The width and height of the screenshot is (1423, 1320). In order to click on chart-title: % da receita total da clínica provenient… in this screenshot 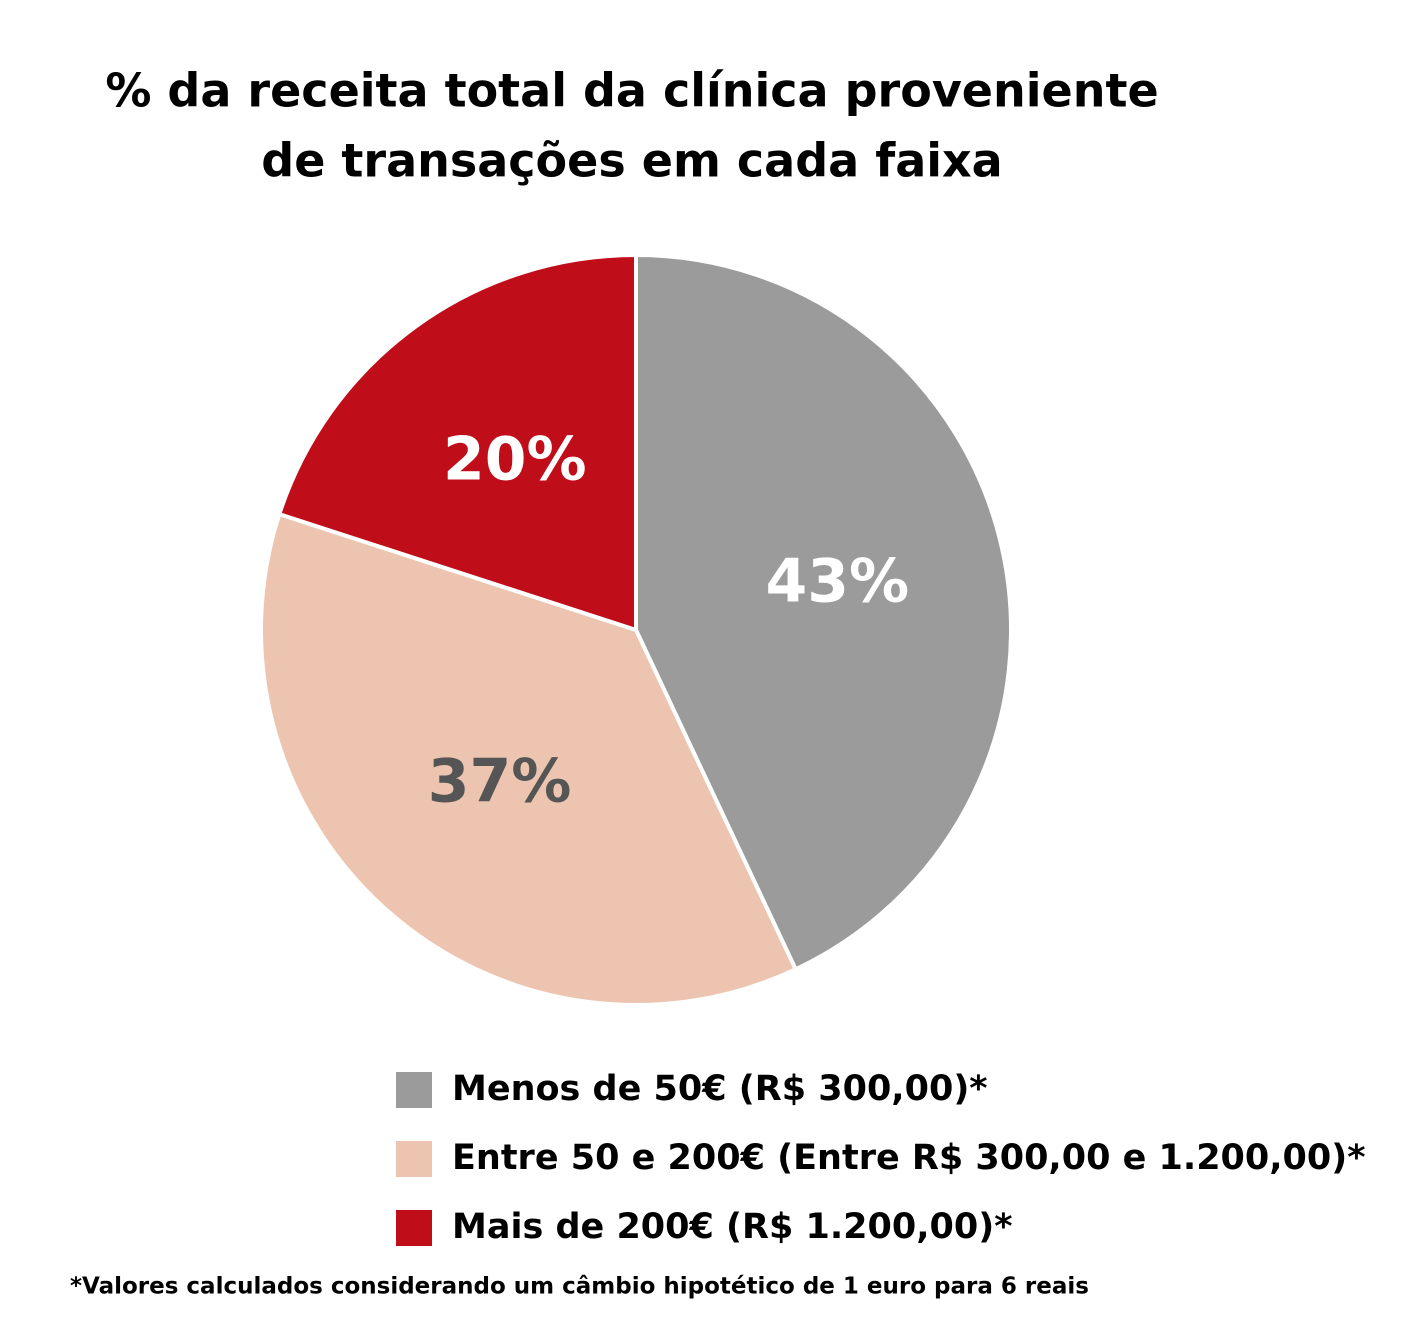, I will do `click(631, 91)`.